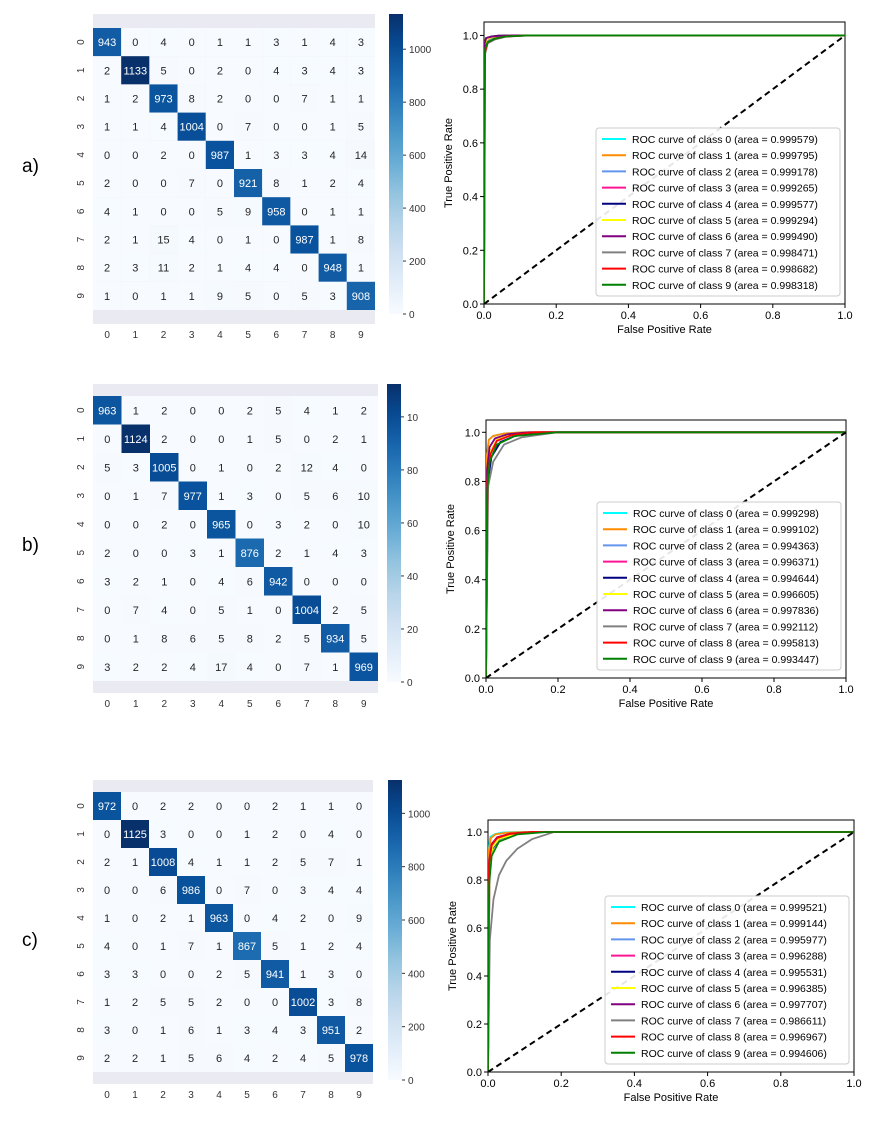  Describe the element at coordinates (81, 296) in the screenshot. I see `heatmap-row-tick-label: 9` at that location.